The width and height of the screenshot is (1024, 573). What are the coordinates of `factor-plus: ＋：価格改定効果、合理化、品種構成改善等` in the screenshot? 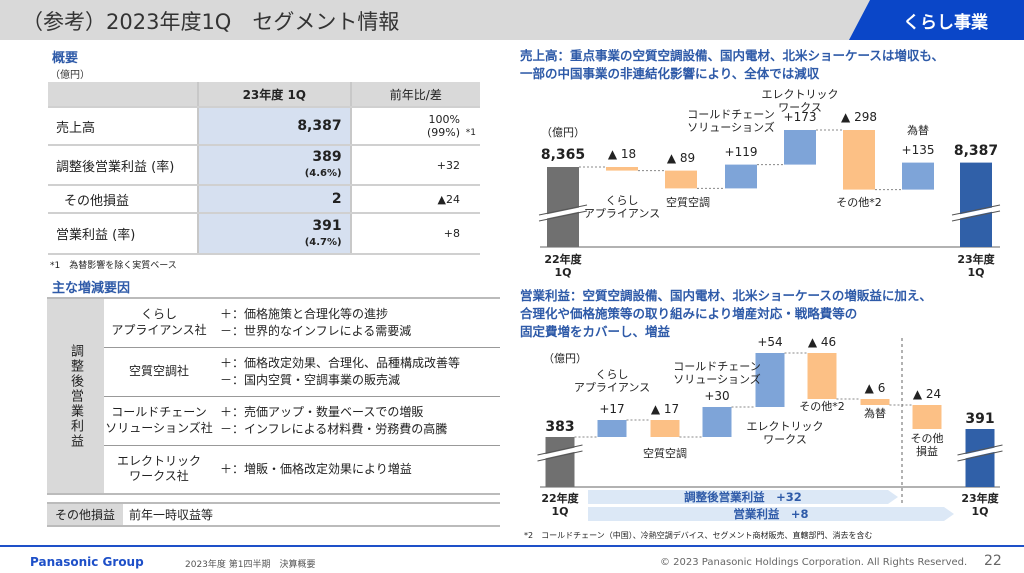 It's located at (340, 362).